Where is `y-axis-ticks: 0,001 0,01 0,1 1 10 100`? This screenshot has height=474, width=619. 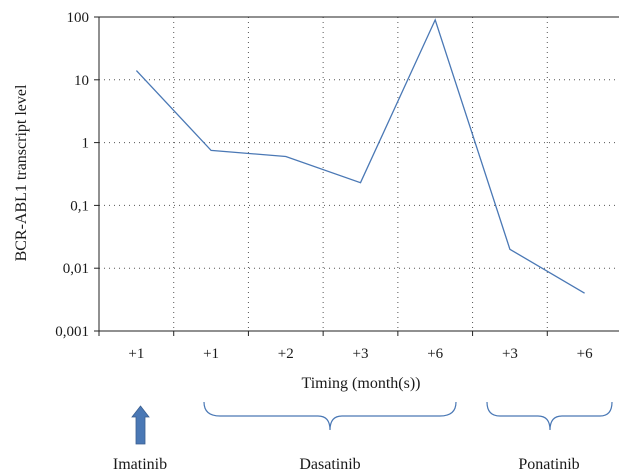
y-axis-ticks: 0,001 0,01 0,1 1 10 100 is located at coordinates (77, 175).